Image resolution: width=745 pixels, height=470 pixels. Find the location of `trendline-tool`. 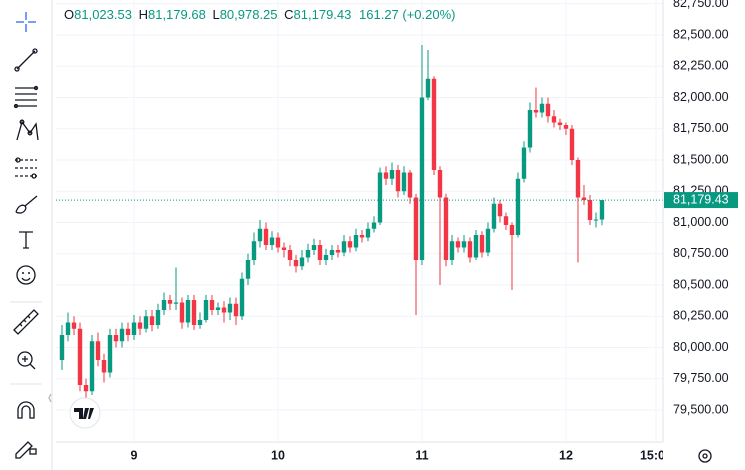

trendline-tool is located at coordinates (26, 60).